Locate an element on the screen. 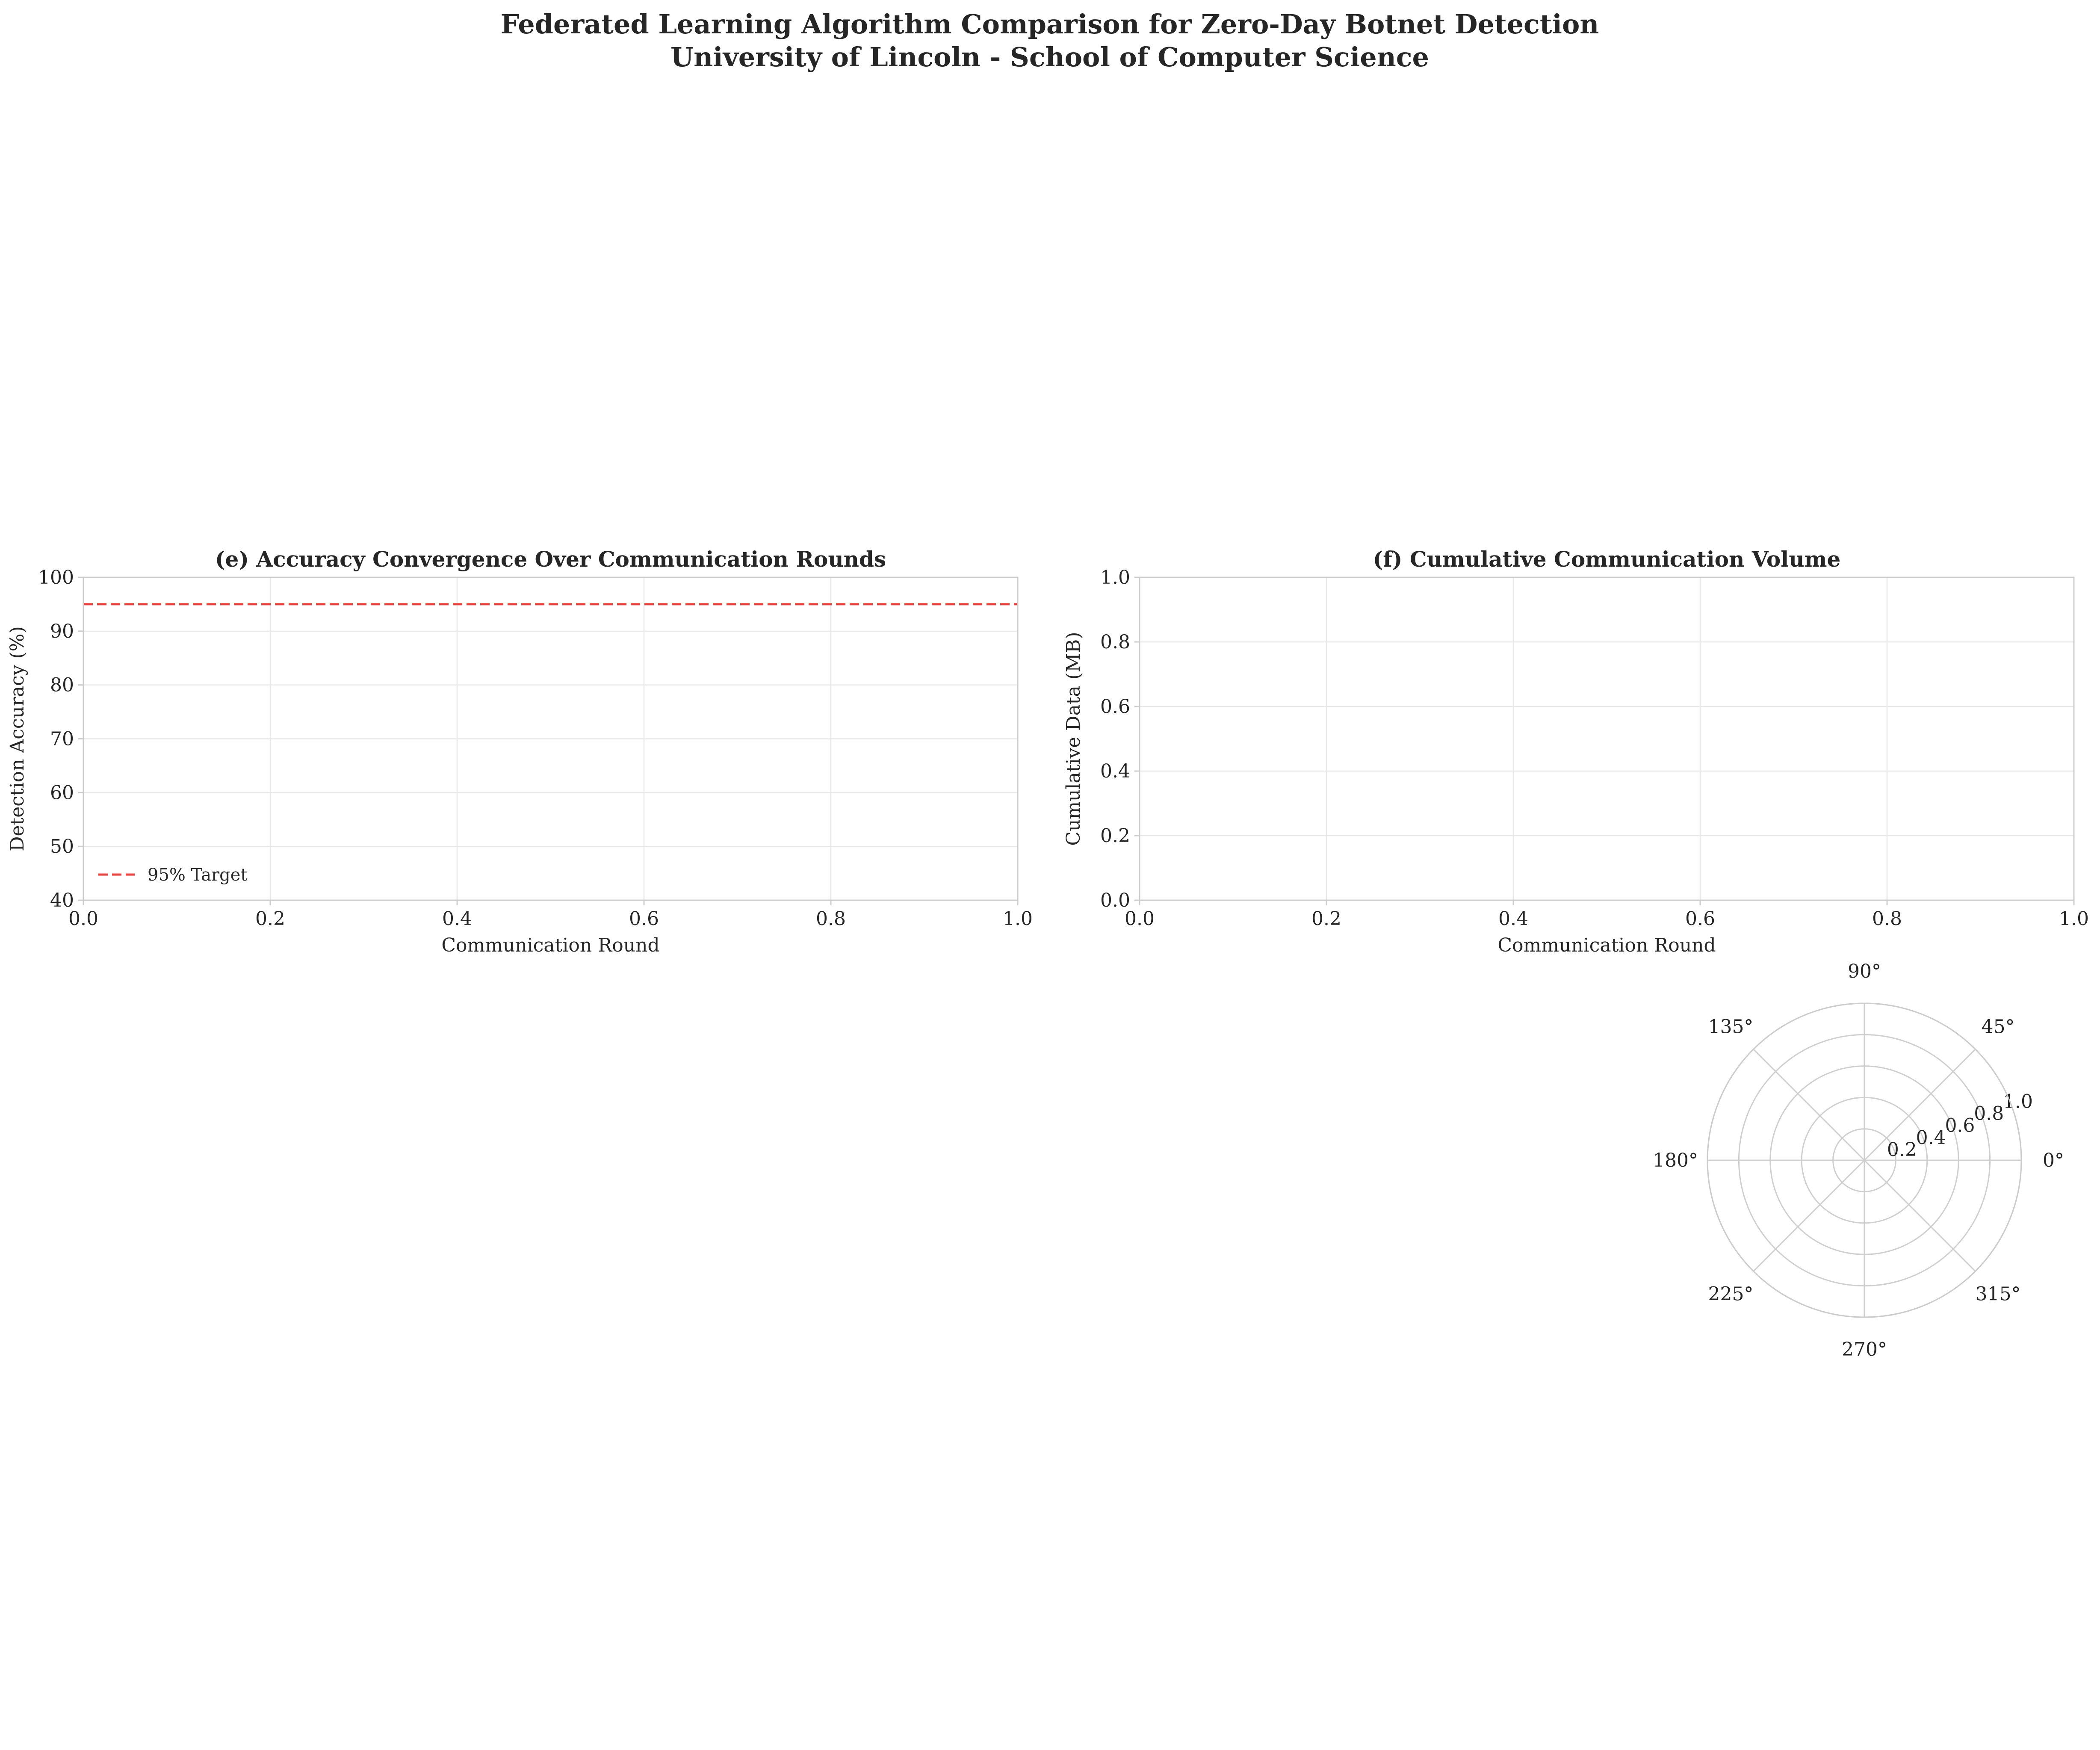  polar-radius-label: 0.8 is located at coordinates (1989, 1114).